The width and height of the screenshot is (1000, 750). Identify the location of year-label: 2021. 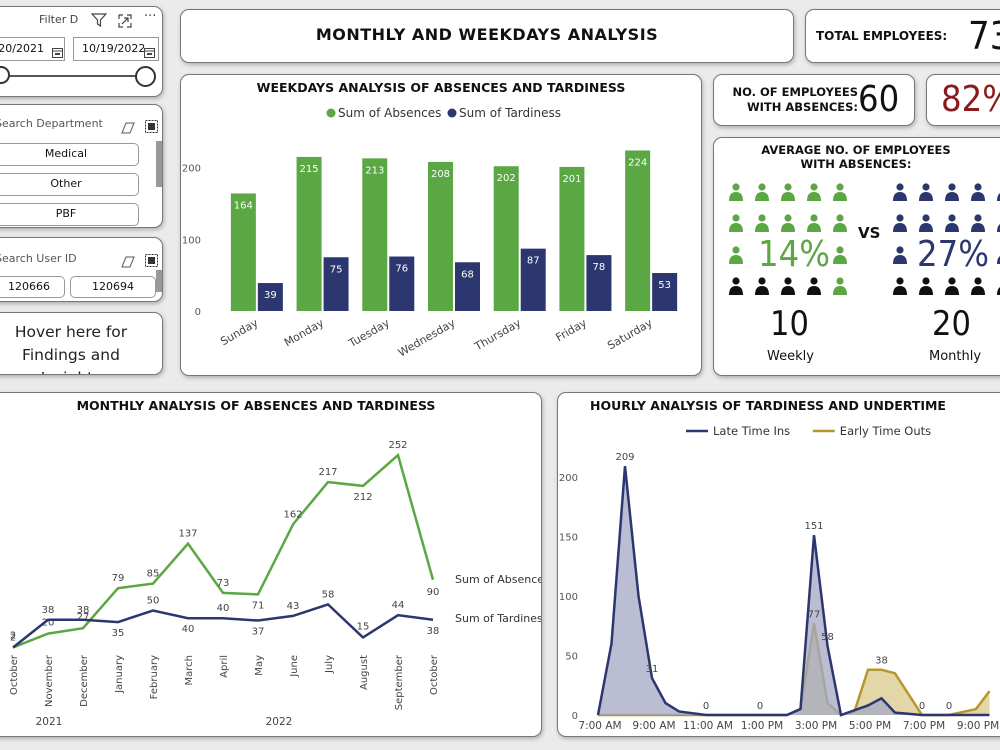
(49, 722).